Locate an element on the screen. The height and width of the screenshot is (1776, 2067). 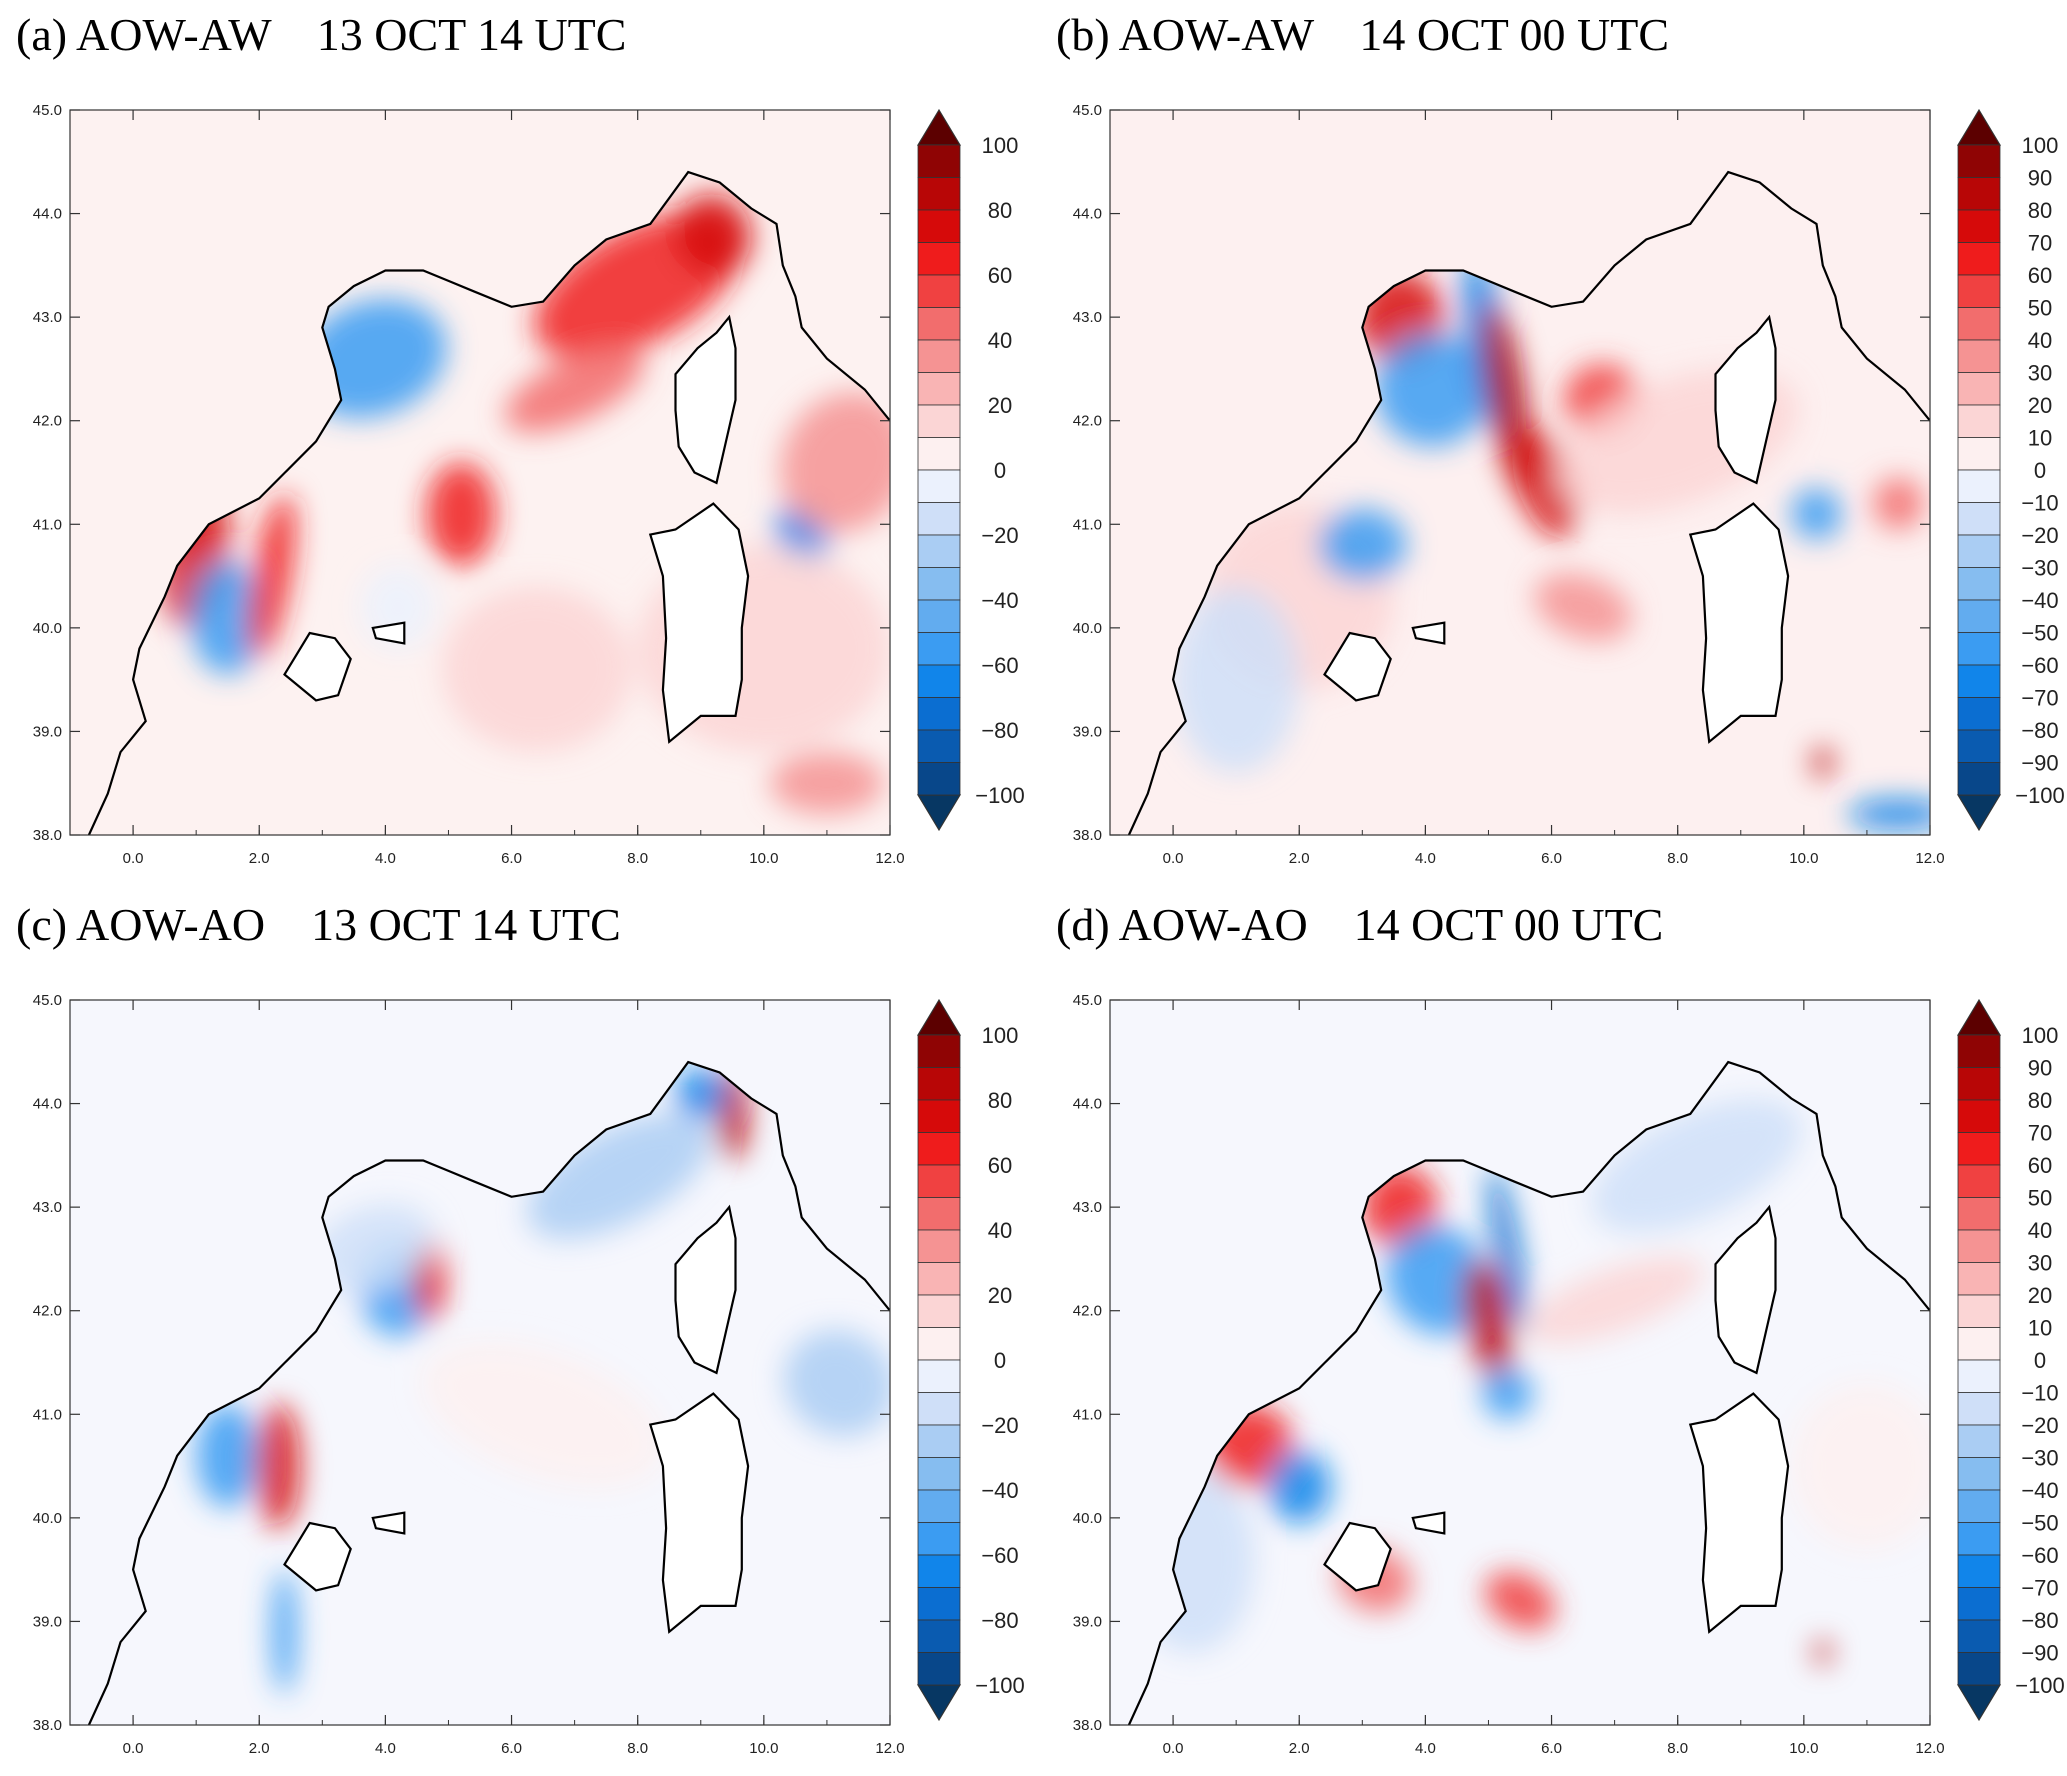
colorbar-max-arrow is located at coordinates (1979, 127).